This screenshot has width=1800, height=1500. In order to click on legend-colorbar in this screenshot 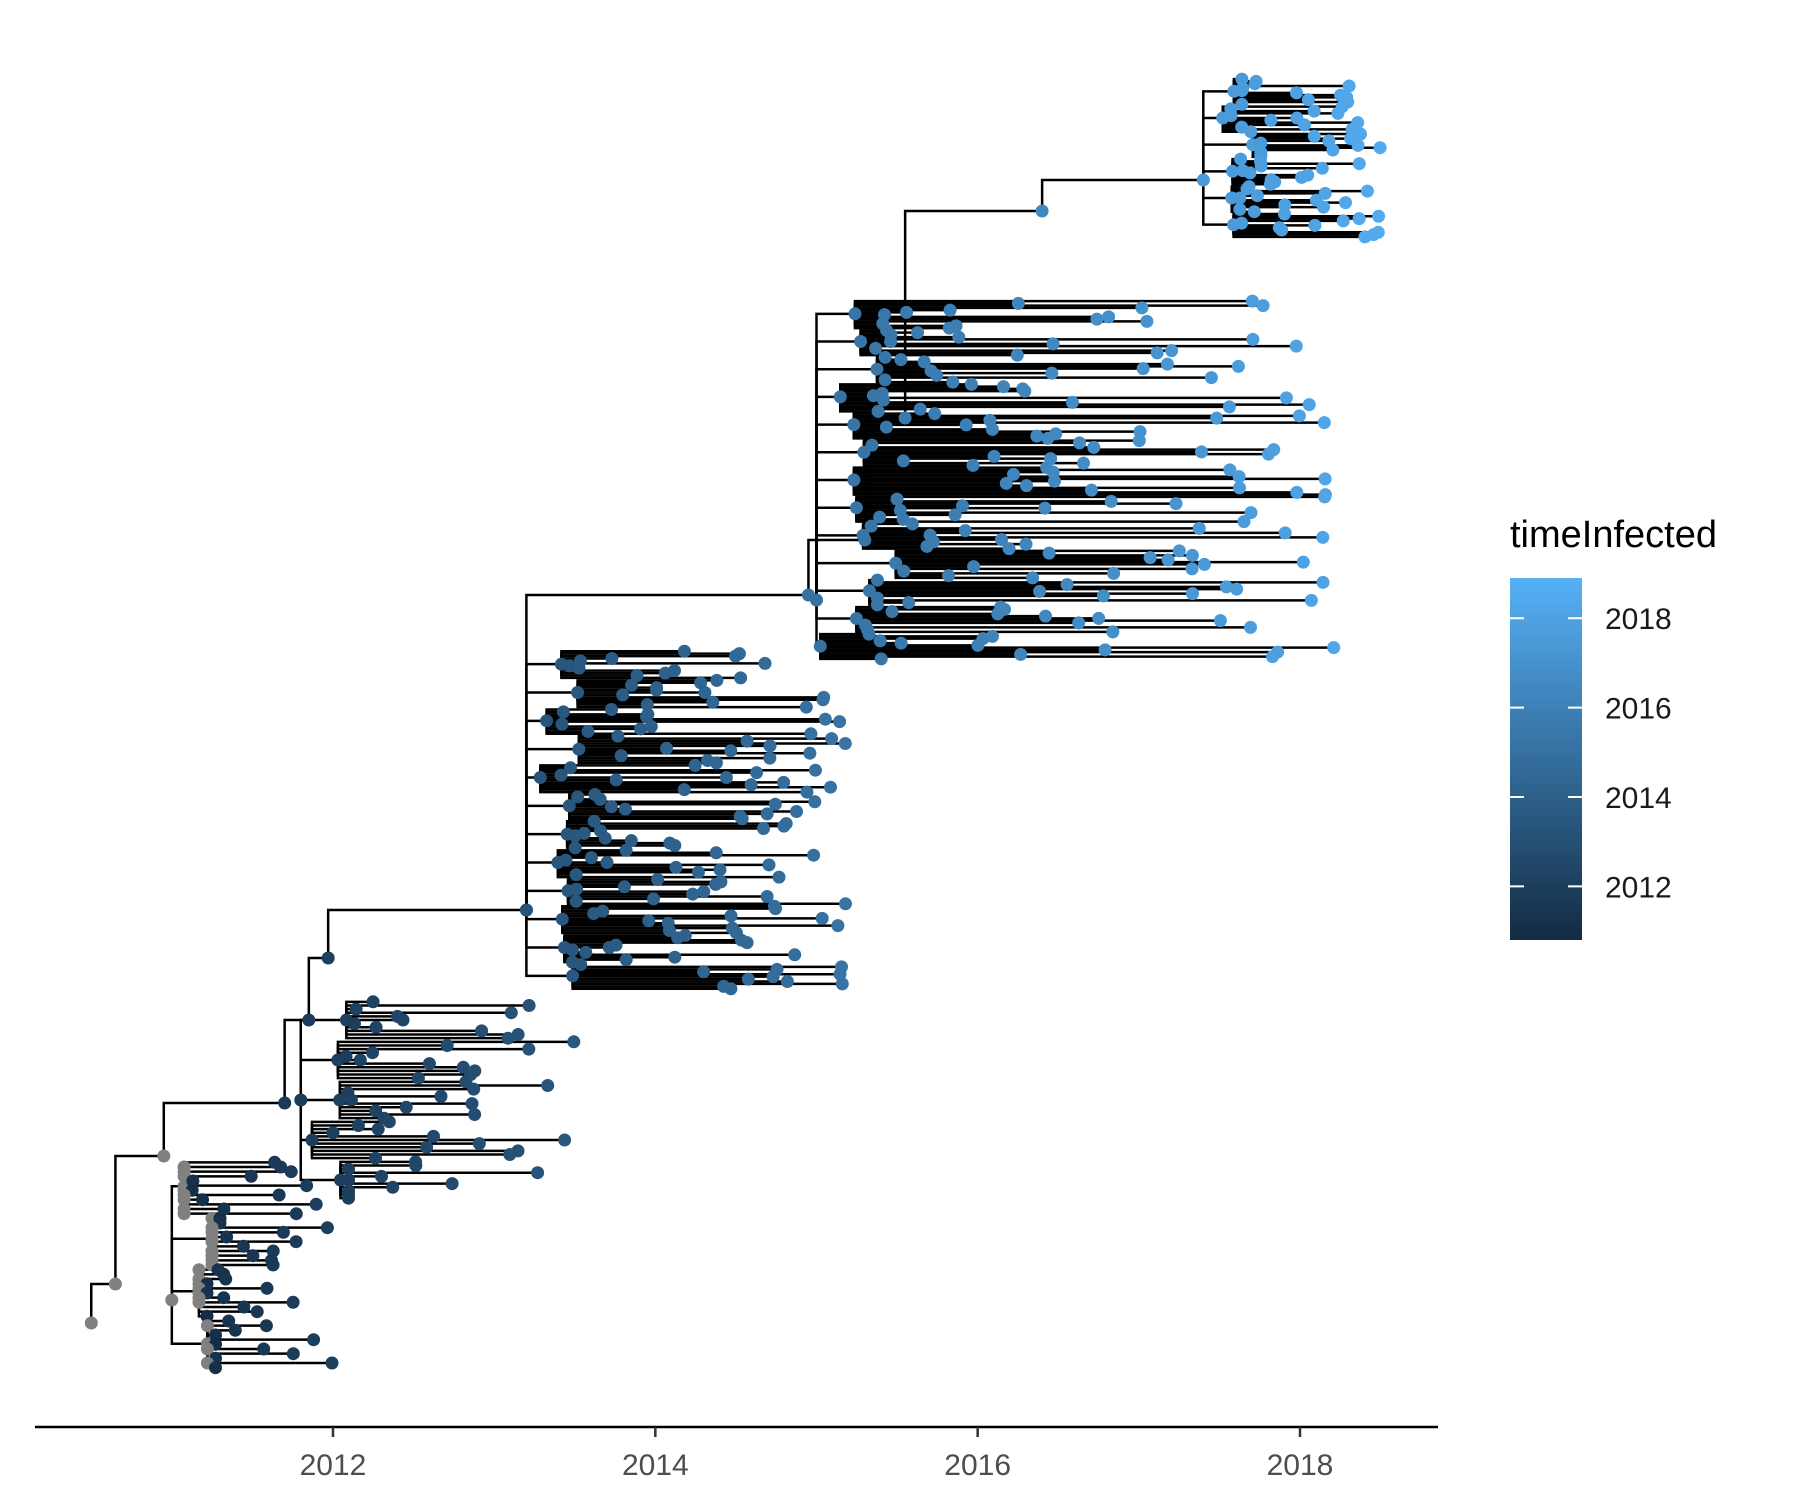, I will do `click(1546, 759)`.